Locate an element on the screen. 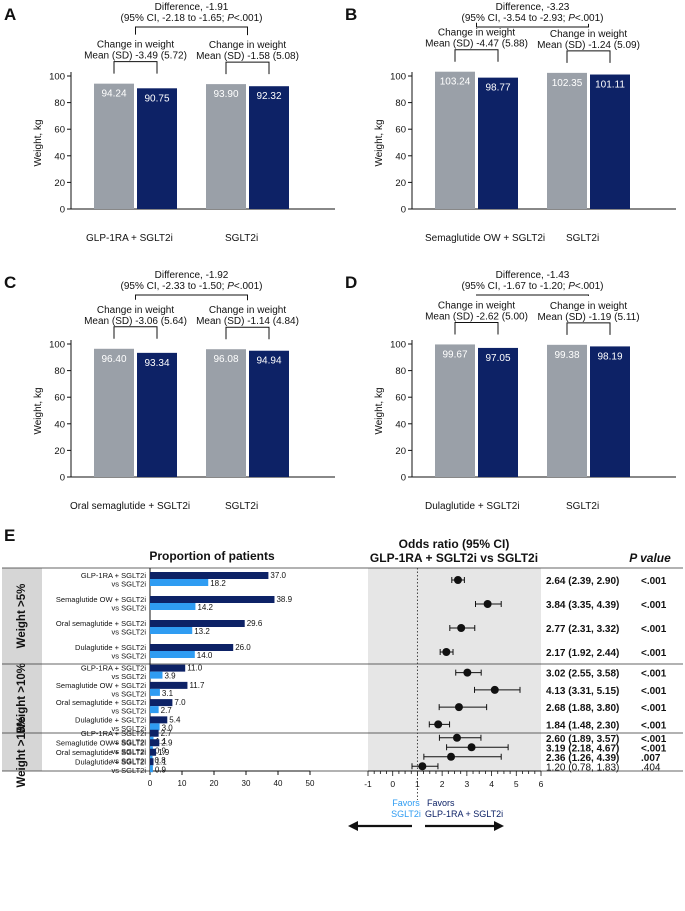  glp1-proportion-value: 11.0 is located at coordinates (195, 668).